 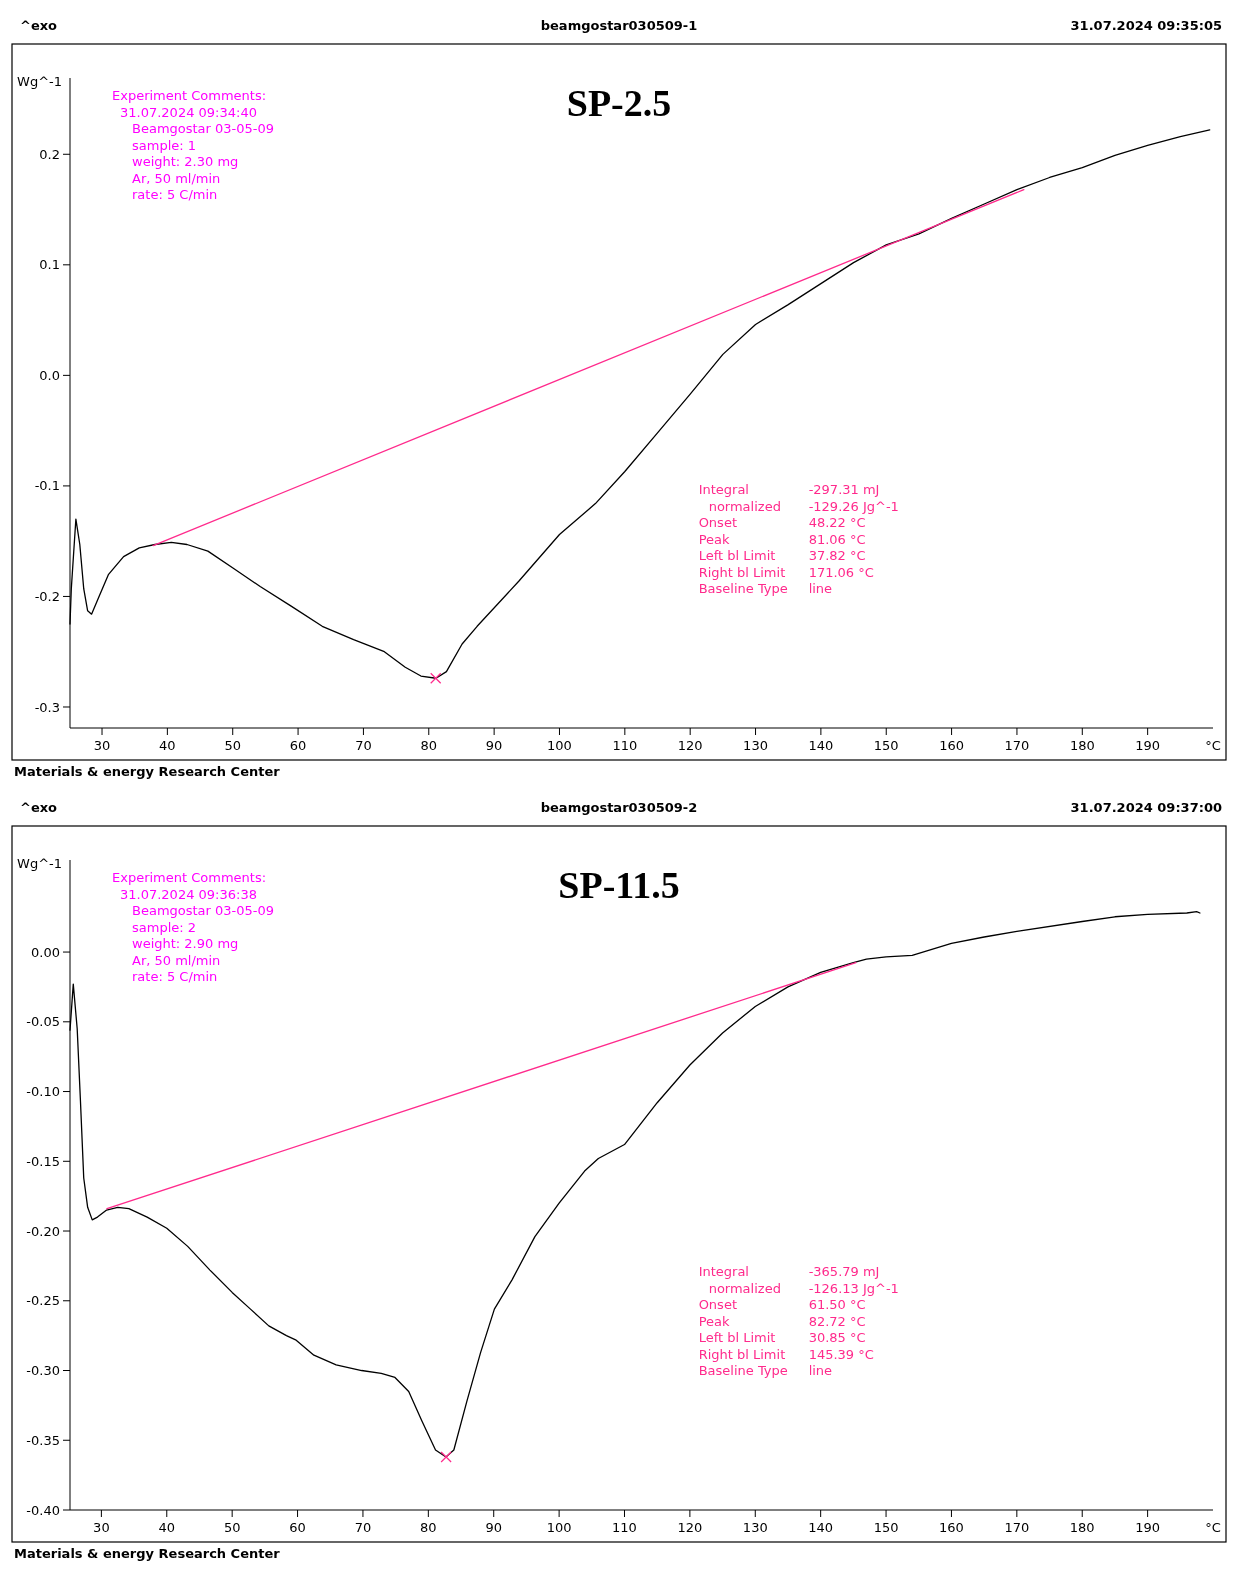 What do you see at coordinates (1146, 25) in the screenshot?
I see `text: 31.07.2024 09:35:05` at bounding box center [1146, 25].